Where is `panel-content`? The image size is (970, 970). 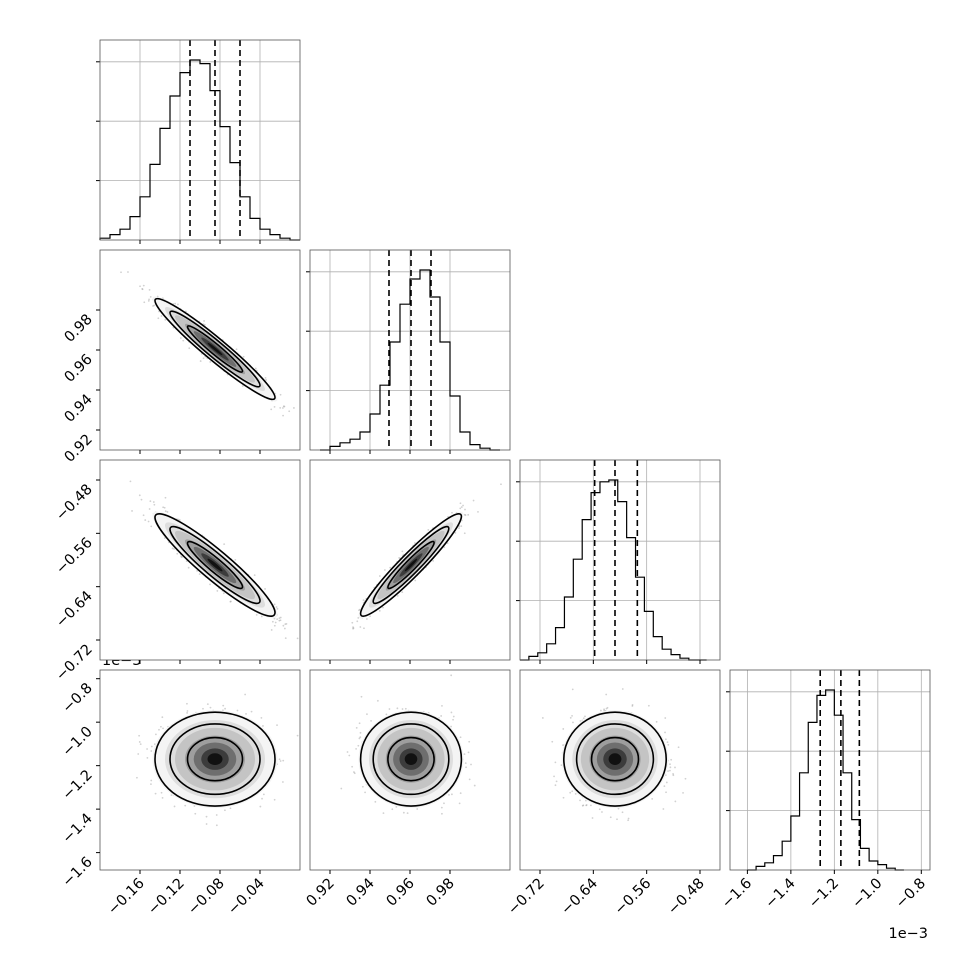
panel-content is located at coordinates (214, 560).